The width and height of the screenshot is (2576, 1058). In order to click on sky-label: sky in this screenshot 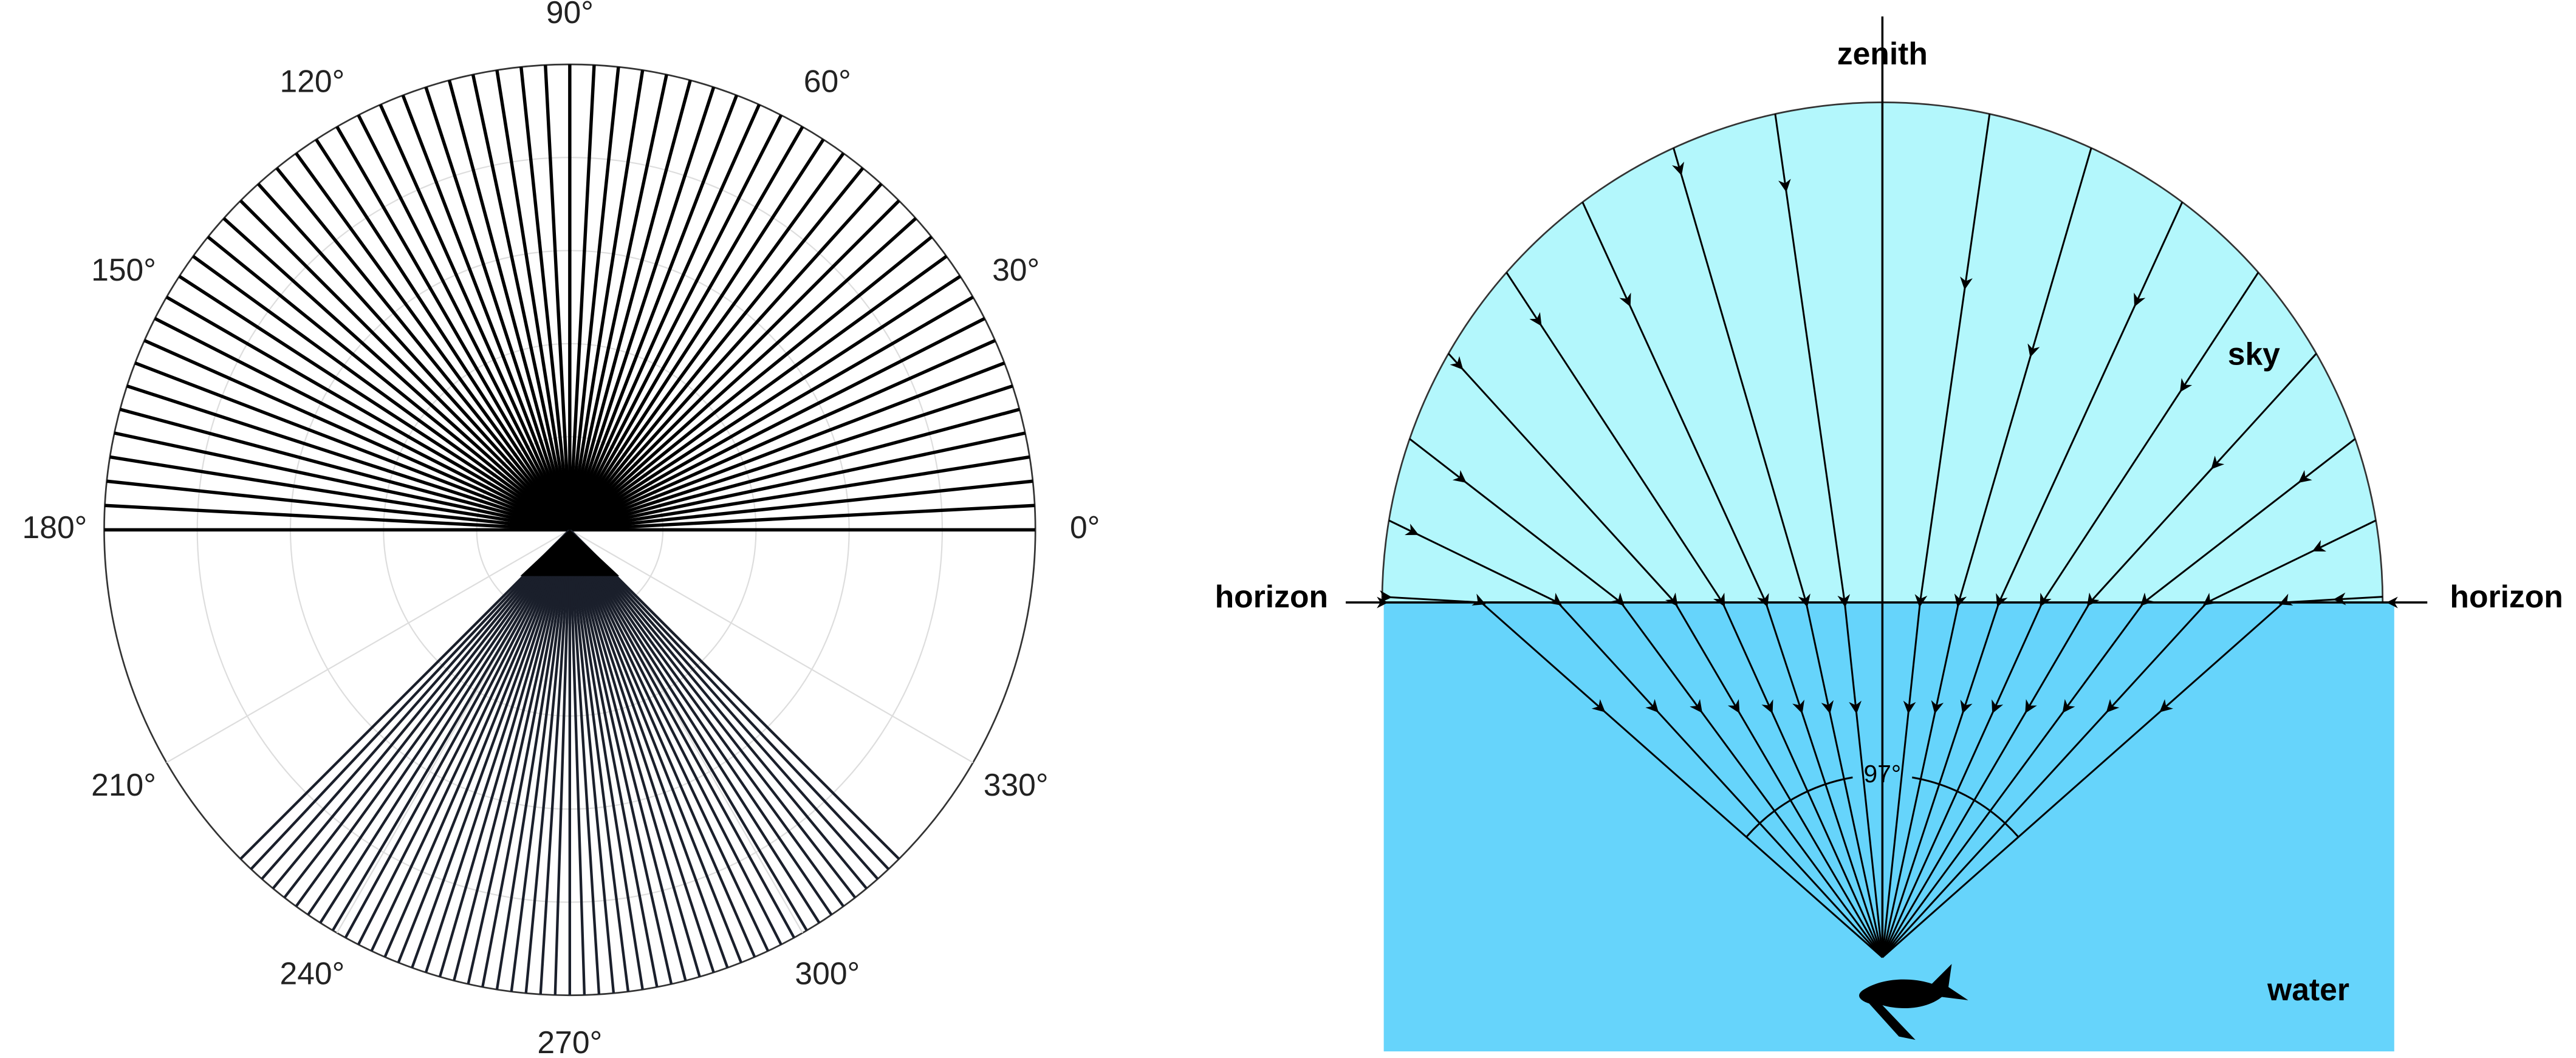, I will do `click(2254, 354)`.